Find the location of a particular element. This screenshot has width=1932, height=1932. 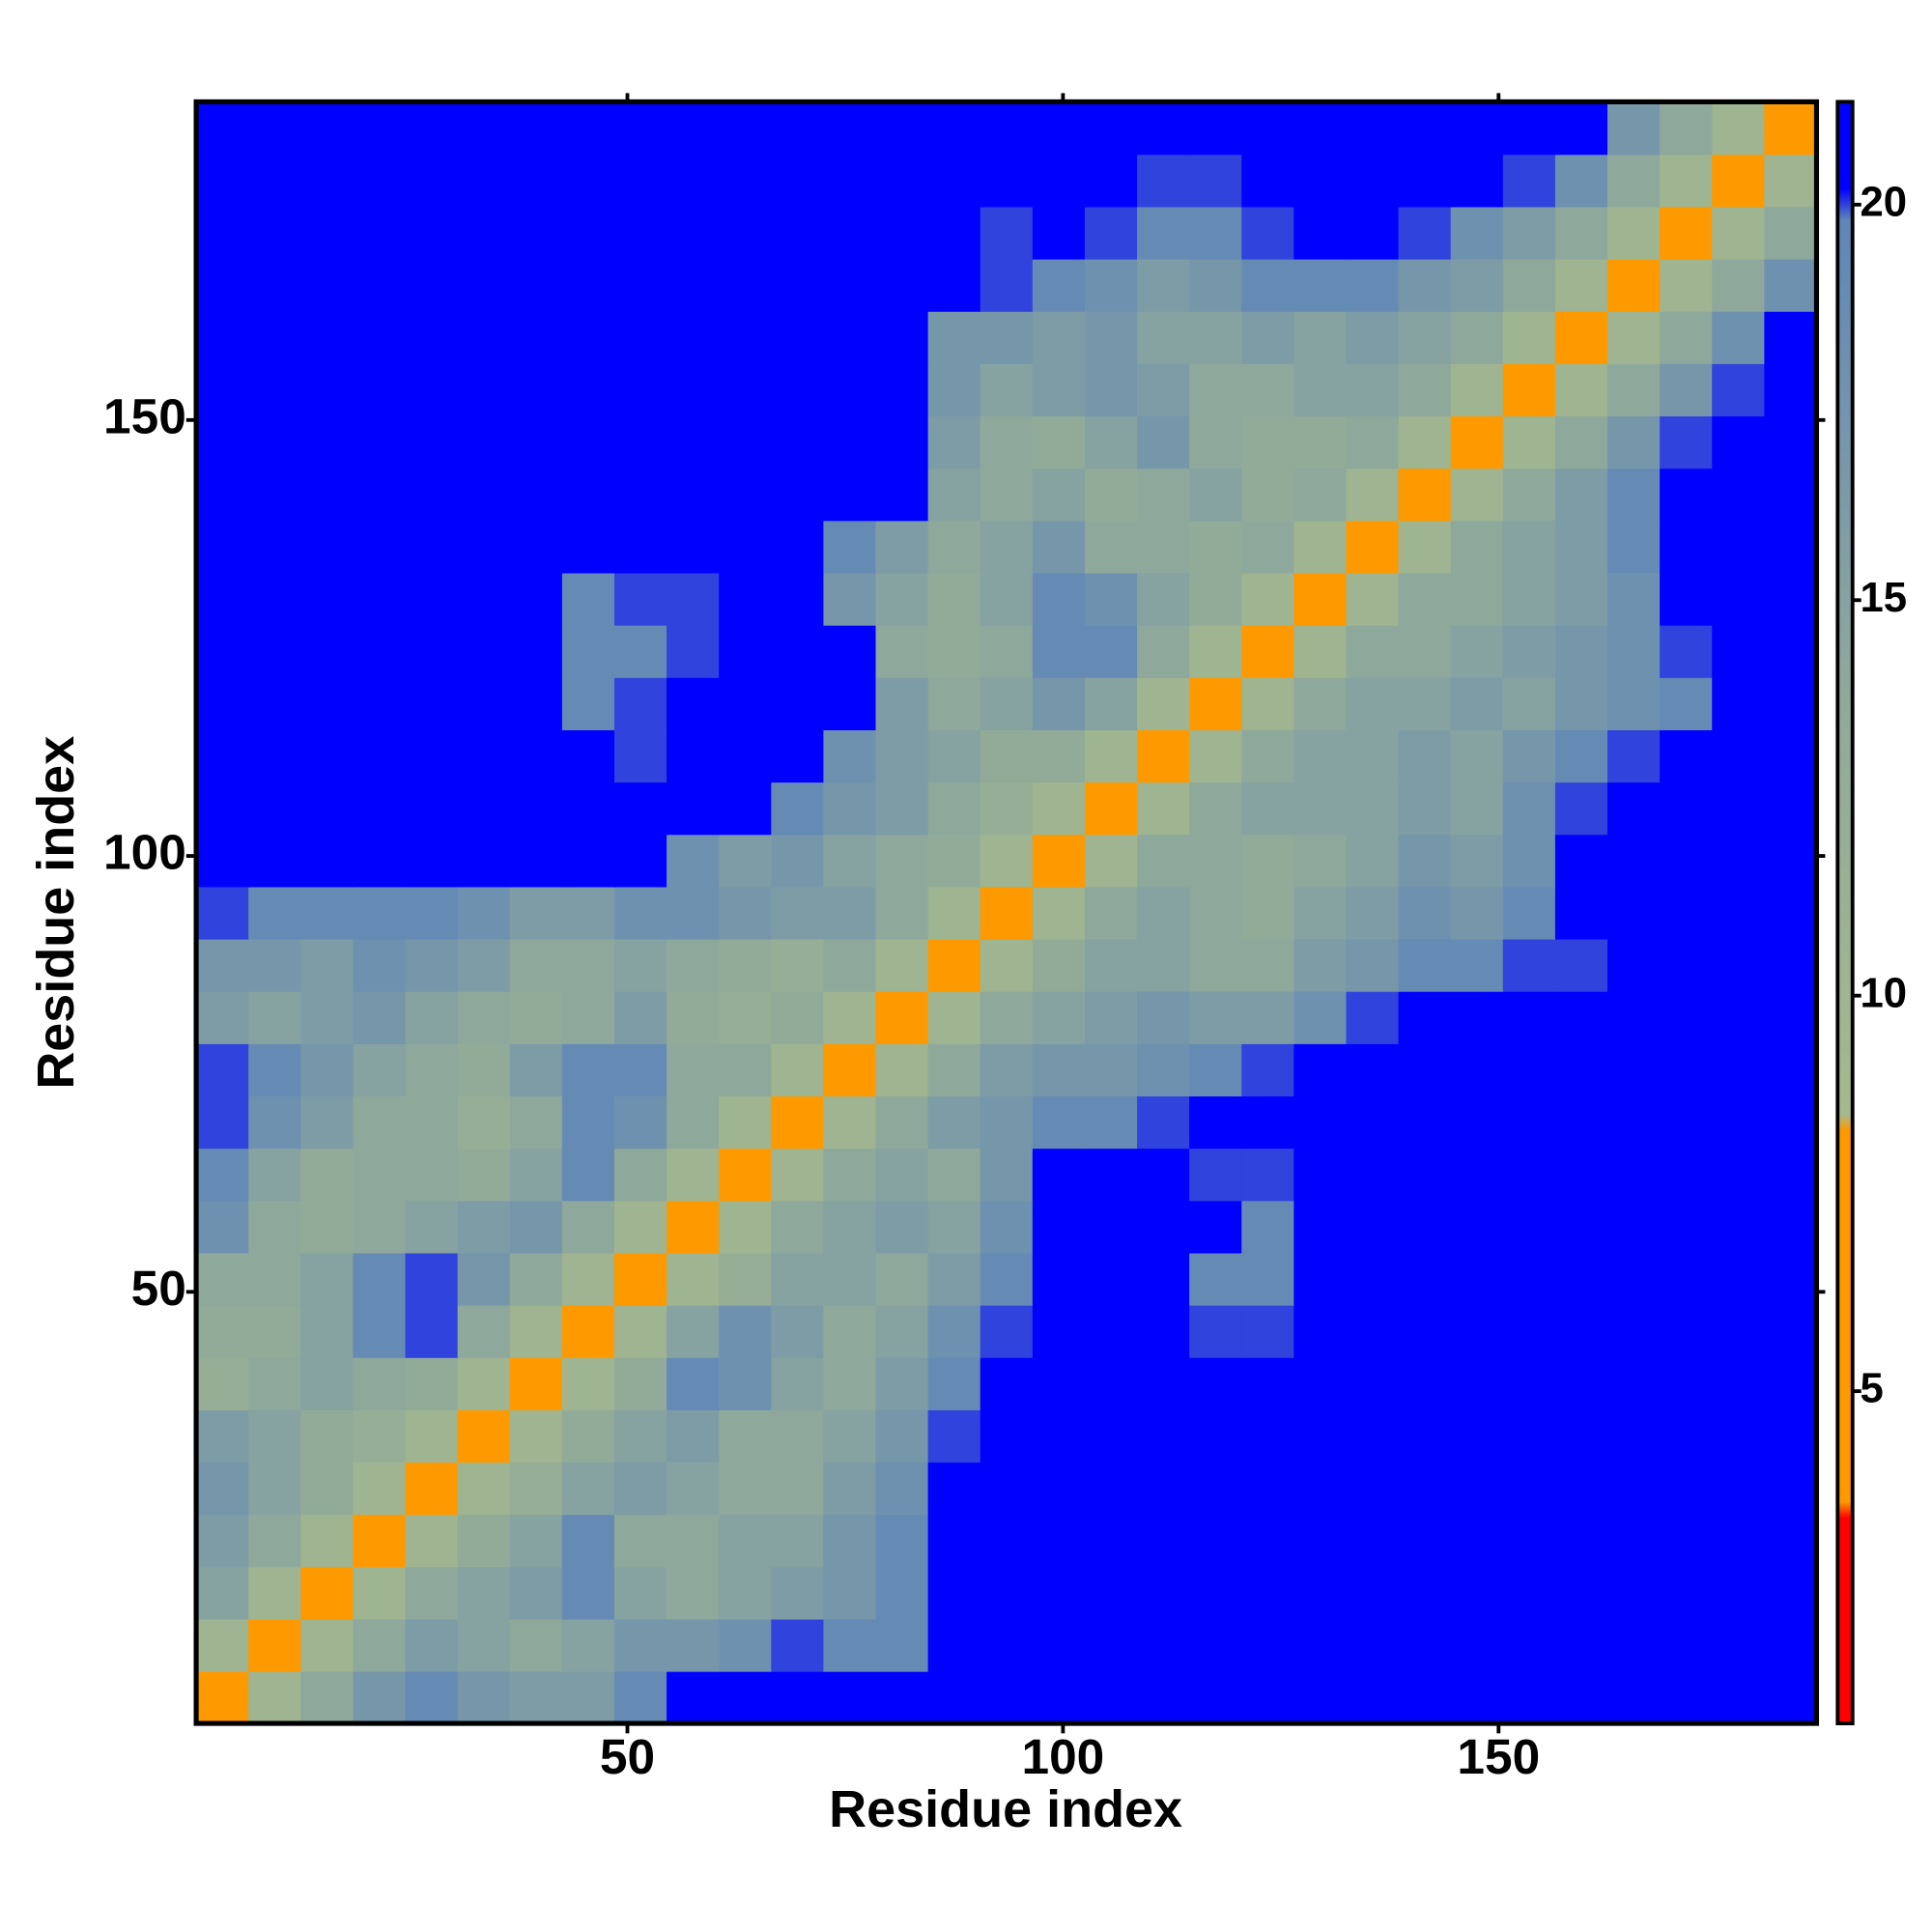

colorbar-tick-label: 20 is located at coordinates (1883, 201).